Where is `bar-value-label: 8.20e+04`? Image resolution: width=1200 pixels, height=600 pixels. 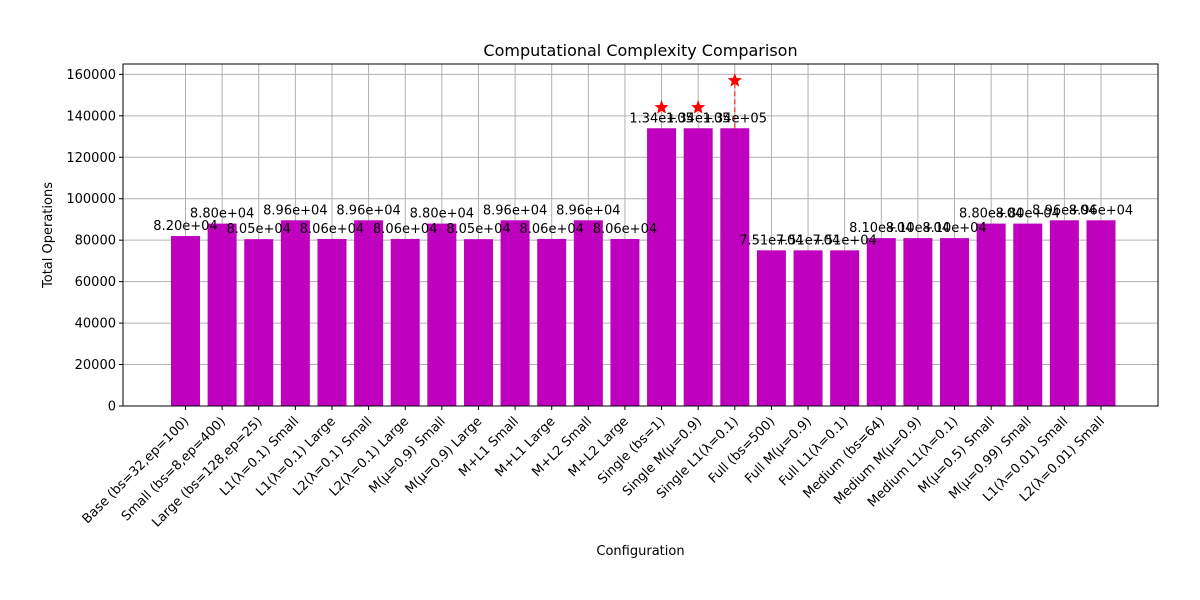 bar-value-label: 8.20e+04 is located at coordinates (185, 226).